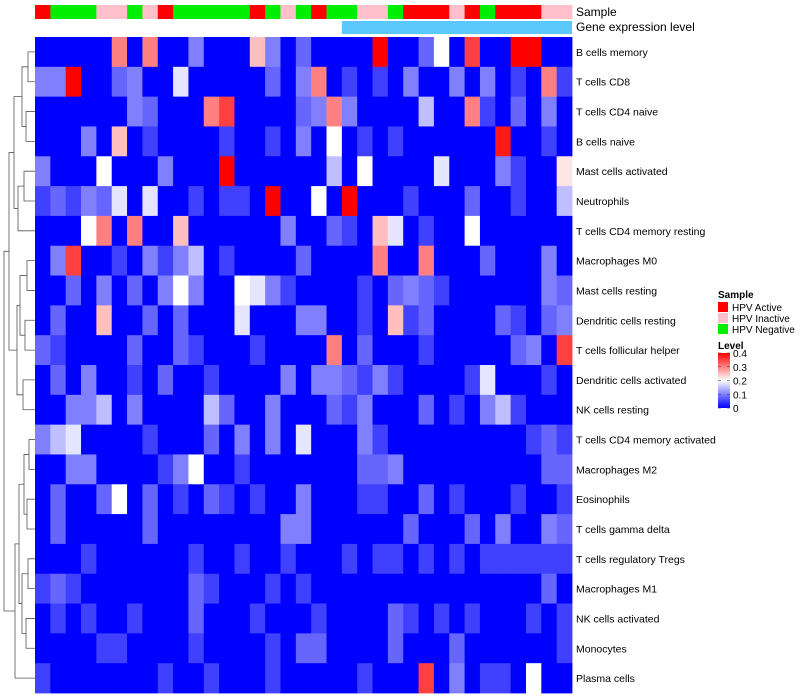 The image size is (800, 700). What do you see at coordinates (288, 82) in the screenshot?
I see `heatmap-cell-r1-c16` at bounding box center [288, 82].